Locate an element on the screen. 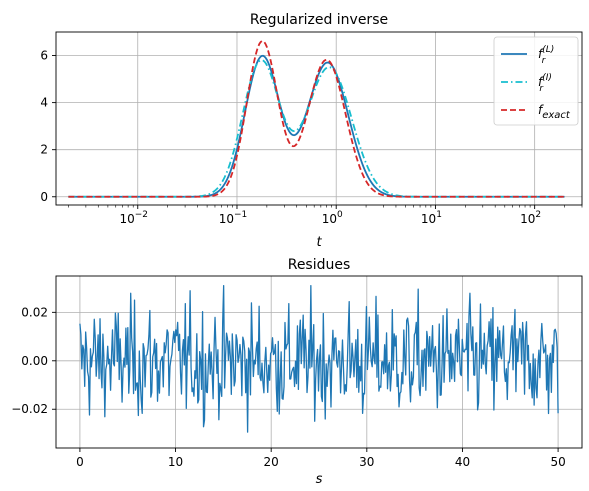  y-tick-label: 4 is located at coordinates (44, 103).